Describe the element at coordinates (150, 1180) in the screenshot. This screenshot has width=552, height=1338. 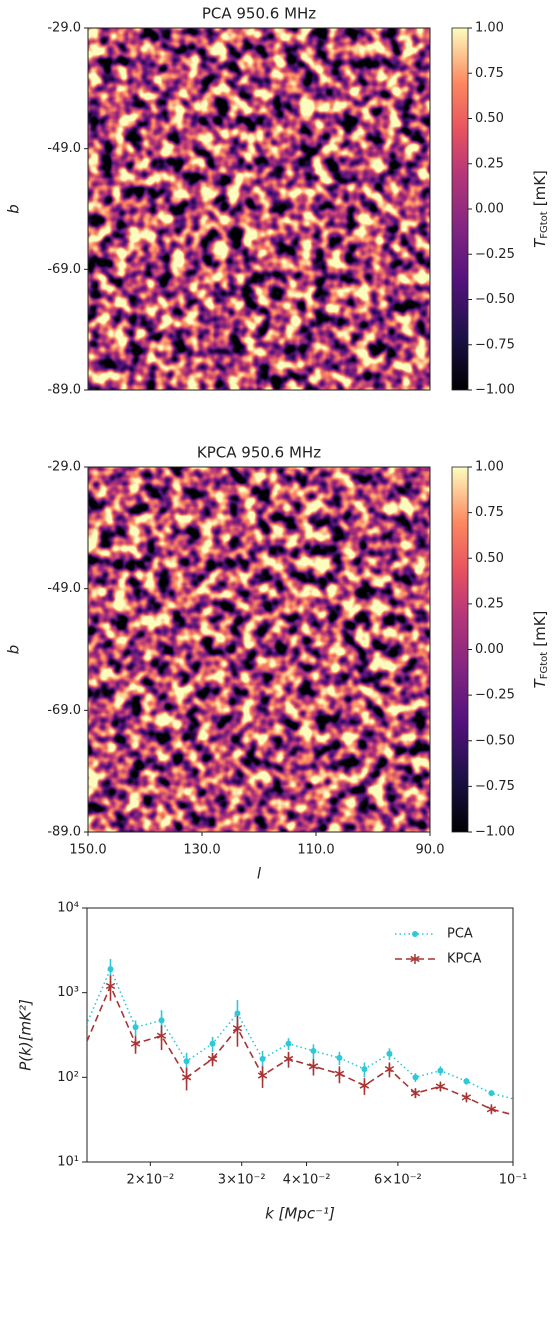
I see `x-tick-label: 2×10⁻²` at that location.